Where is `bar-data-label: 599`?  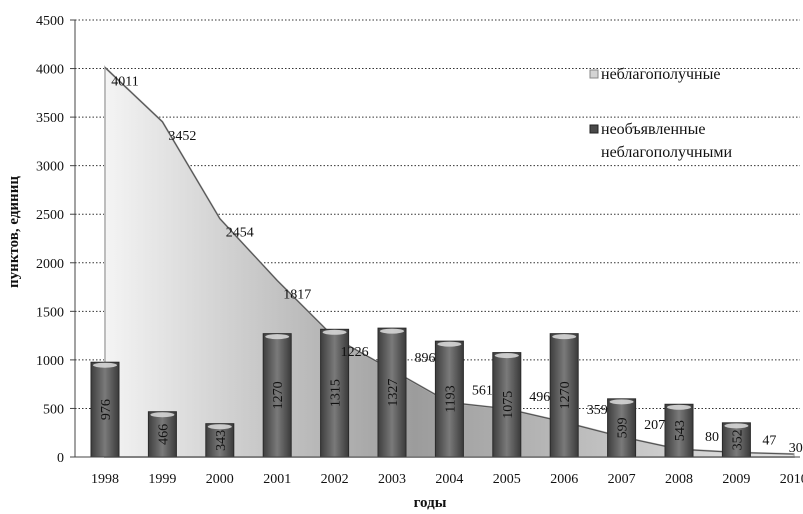 bar-data-label: 599 is located at coordinates (623, 427).